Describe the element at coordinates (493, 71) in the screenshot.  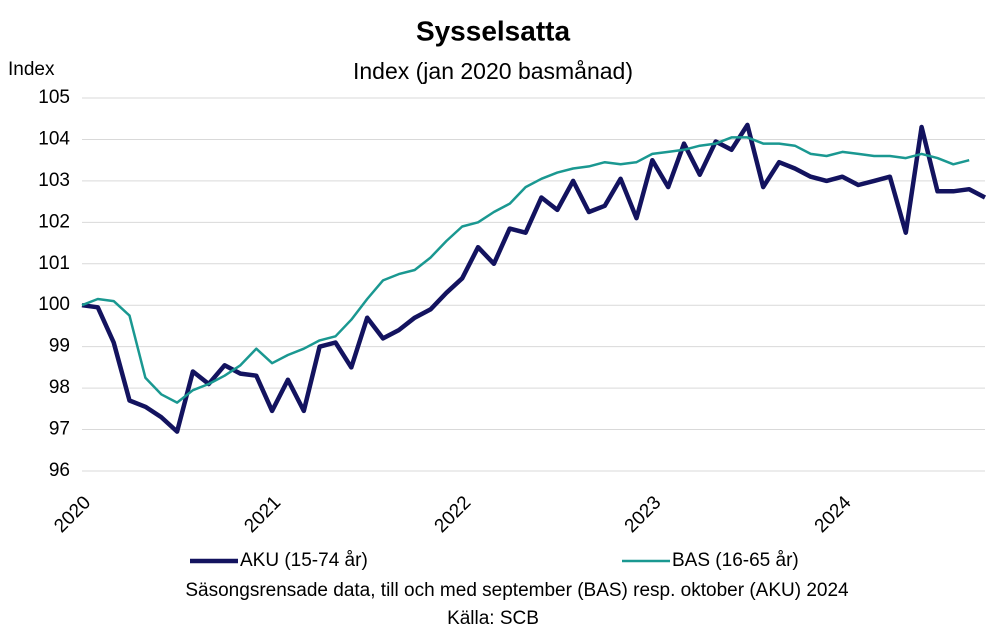
I see `chart-subtitle: Index (jan 2020 basmånad)` at that location.